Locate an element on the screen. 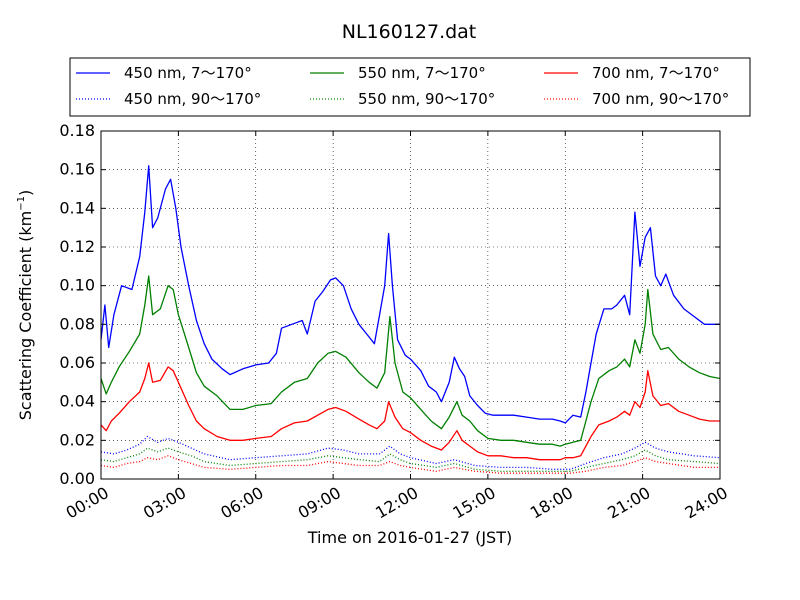  legend-label-0: 450 nm, 7～170° is located at coordinates (188, 73).